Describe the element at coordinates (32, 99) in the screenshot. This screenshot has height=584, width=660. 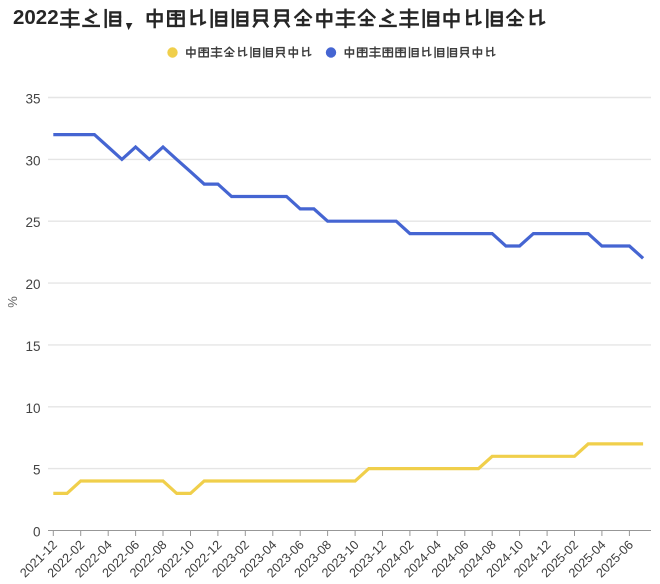
I see `svg-text: 35` at that location.